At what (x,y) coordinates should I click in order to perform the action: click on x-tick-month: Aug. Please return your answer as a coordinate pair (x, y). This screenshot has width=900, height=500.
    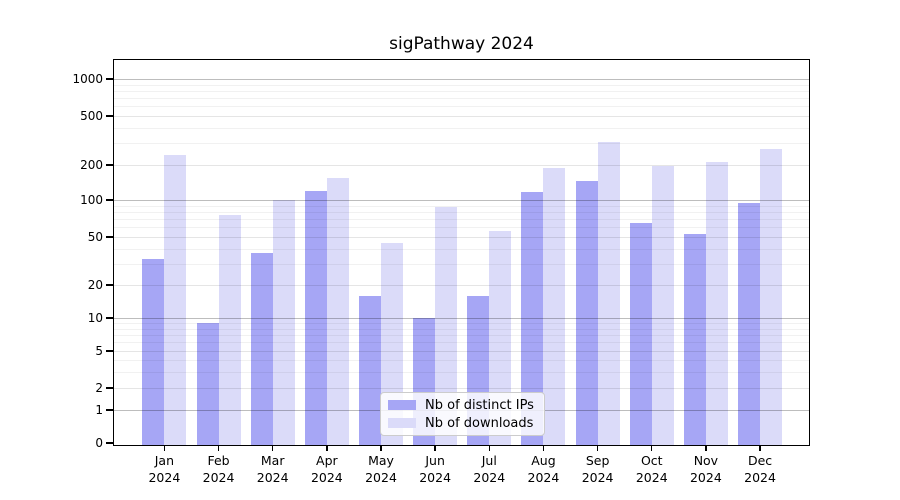
    Looking at the image, I should click on (543, 460).